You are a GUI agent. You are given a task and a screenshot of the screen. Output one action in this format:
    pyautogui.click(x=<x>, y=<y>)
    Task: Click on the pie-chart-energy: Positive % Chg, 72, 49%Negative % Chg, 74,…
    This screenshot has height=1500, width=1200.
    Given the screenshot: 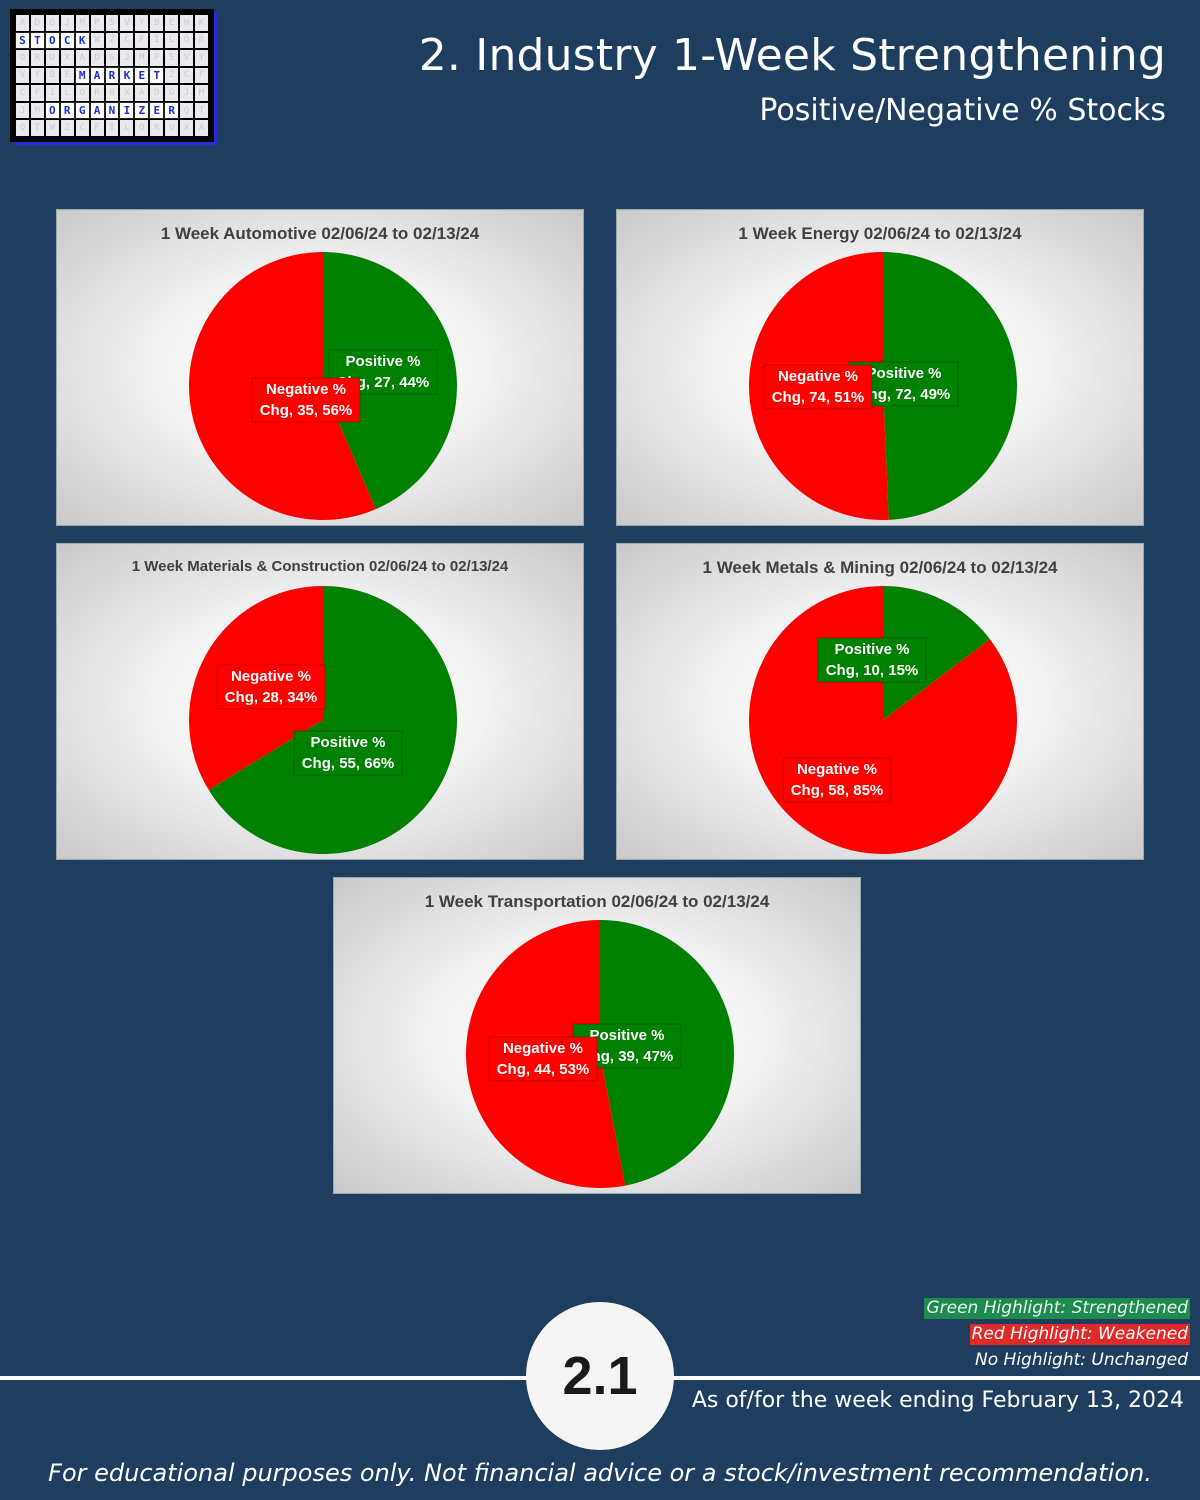 What is the action you would take?
    pyautogui.click(x=883, y=386)
    